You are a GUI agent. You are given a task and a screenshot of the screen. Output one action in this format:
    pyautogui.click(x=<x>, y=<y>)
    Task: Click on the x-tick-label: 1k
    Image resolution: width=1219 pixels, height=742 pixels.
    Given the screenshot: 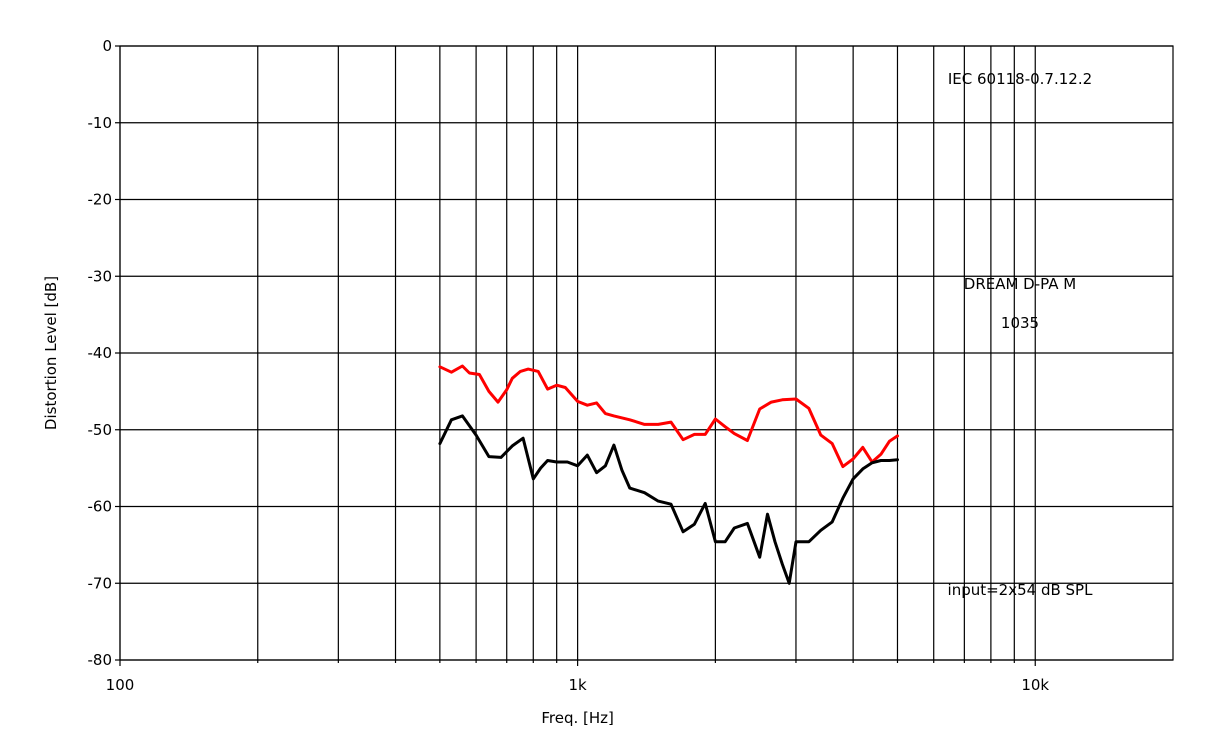 What is the action you would take?
    pyautogui.click(x=578, y=685)
    